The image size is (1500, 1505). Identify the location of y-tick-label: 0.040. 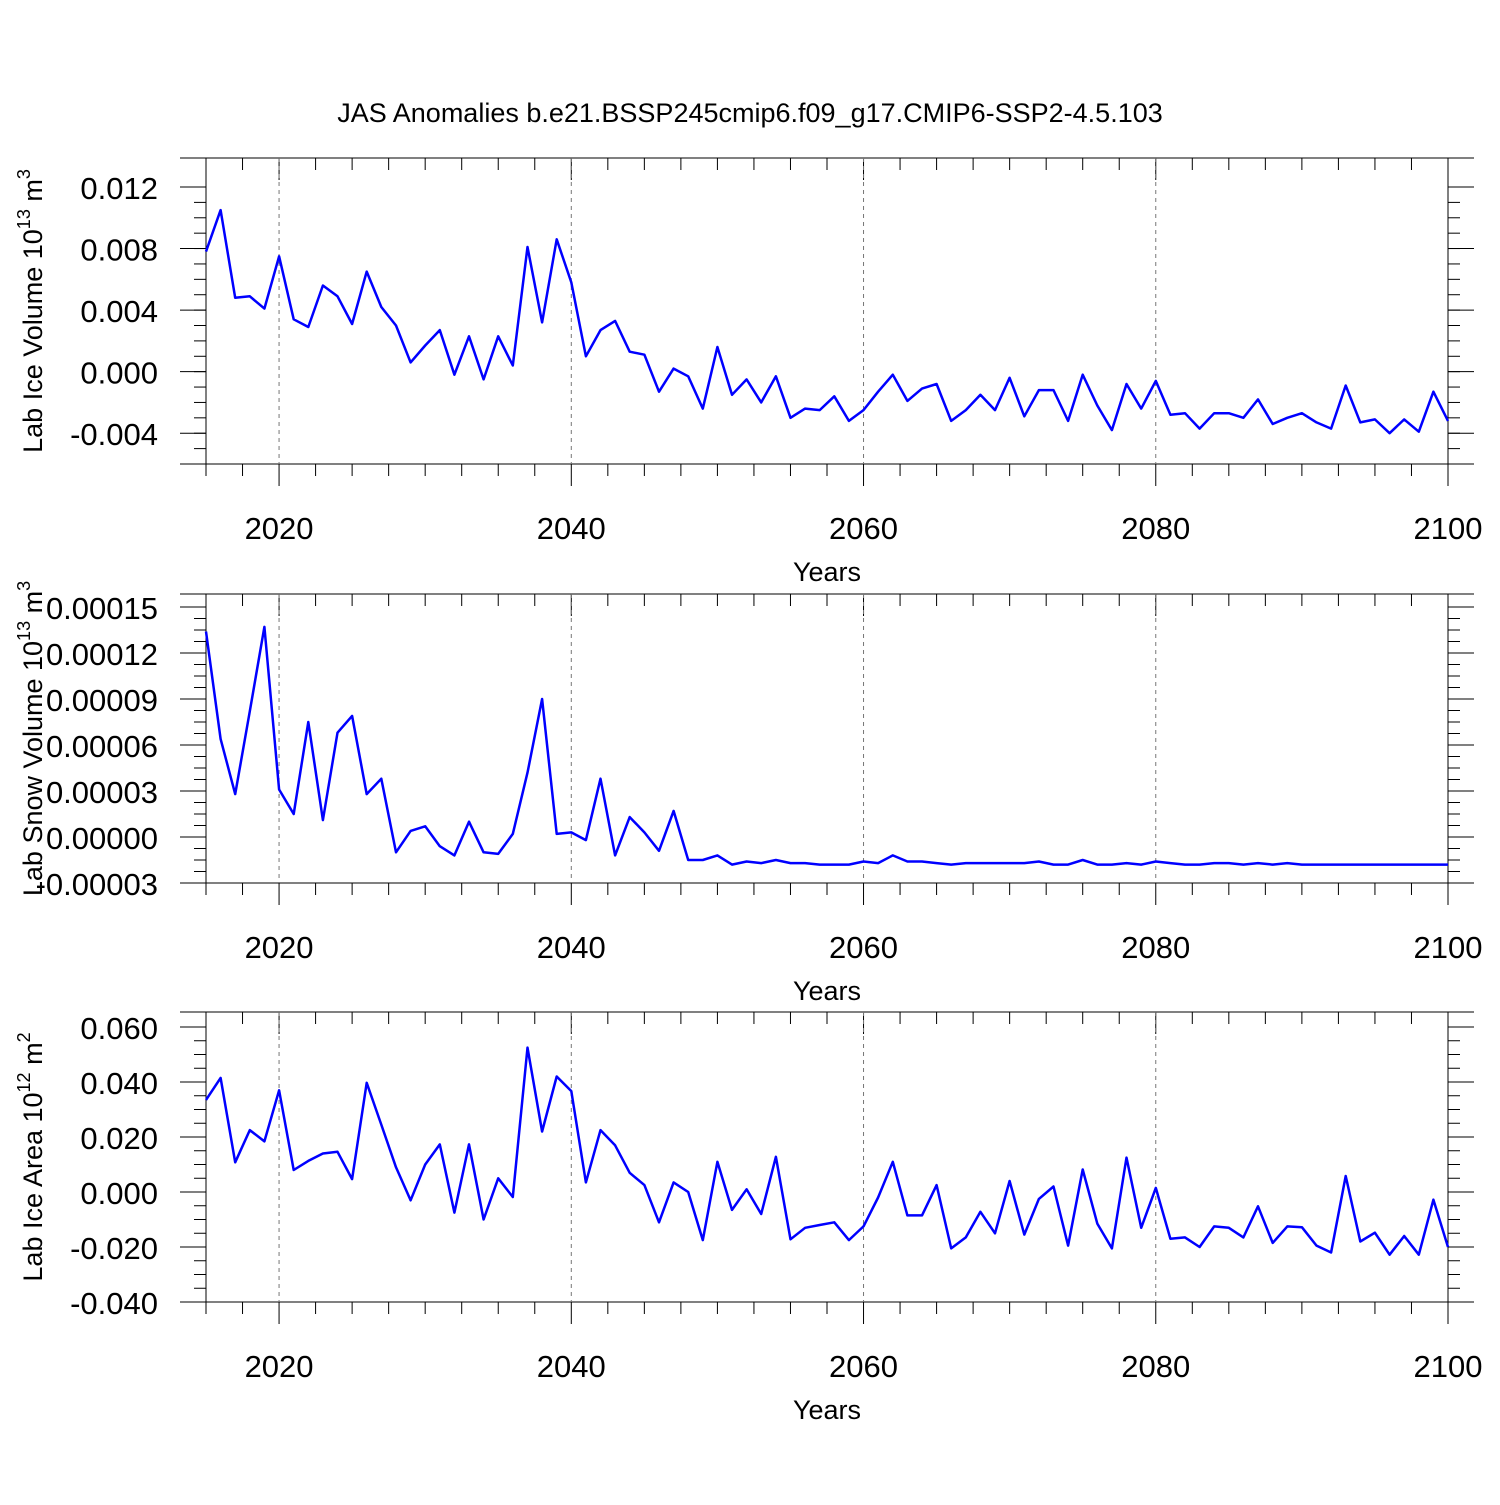
(119, 1083).